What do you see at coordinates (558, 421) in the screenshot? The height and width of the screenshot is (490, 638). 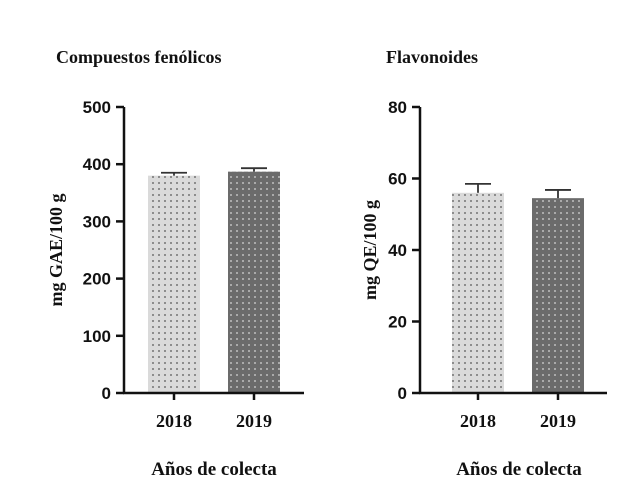 I see `chart-2-x-tick-label-2019: 2019` at bounding box center [558, 421].